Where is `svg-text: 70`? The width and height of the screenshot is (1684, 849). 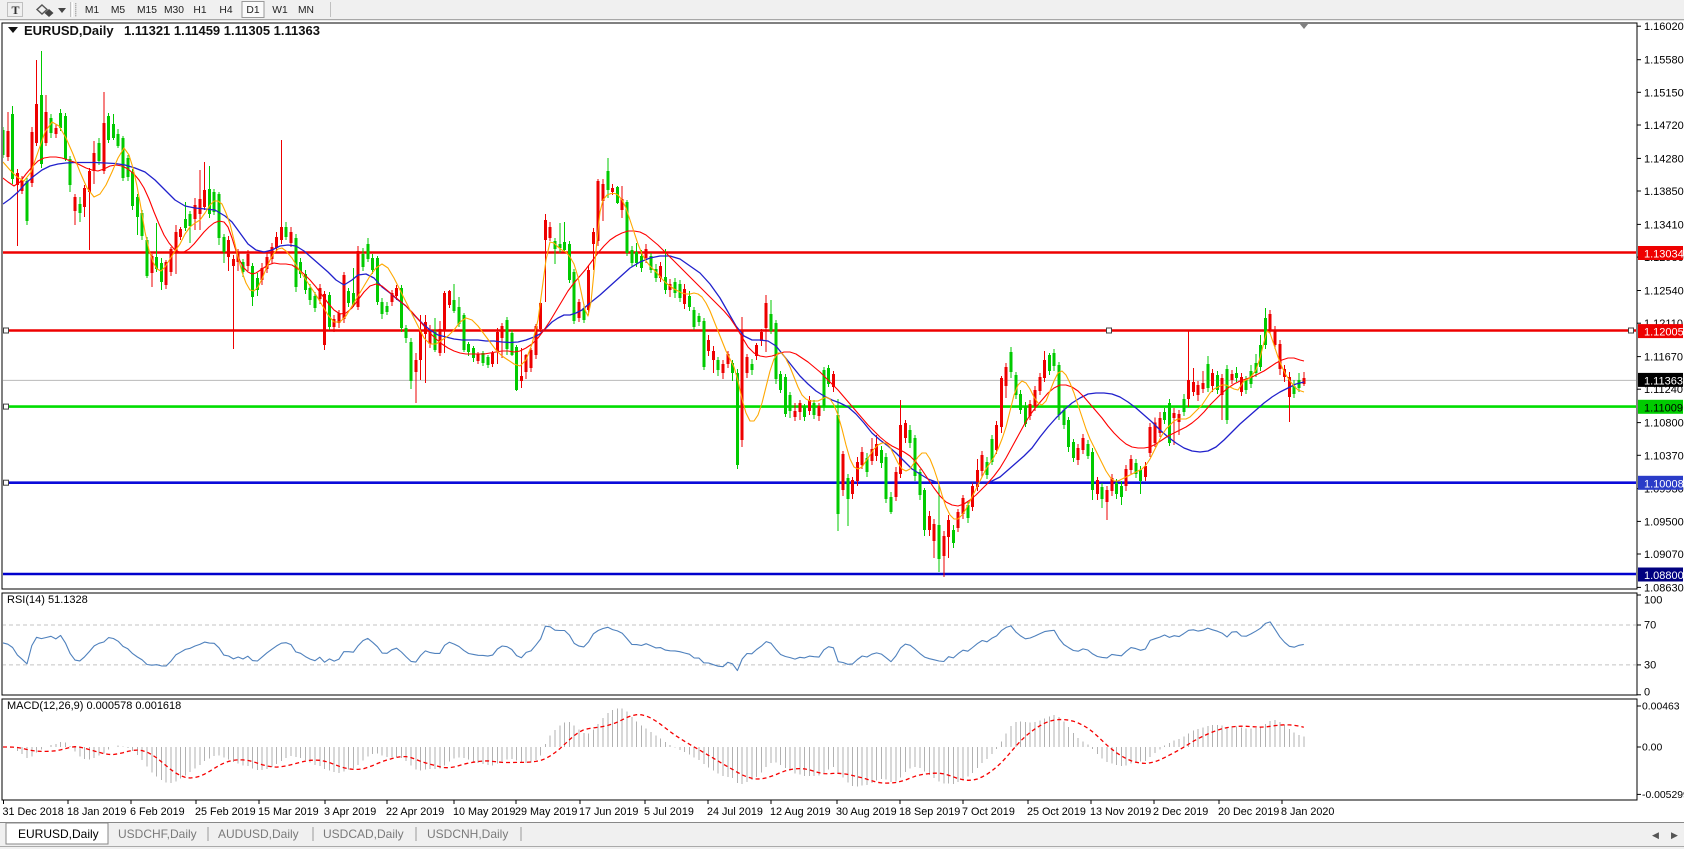 svg-text: 70 is located at coordinates (1650, 626).